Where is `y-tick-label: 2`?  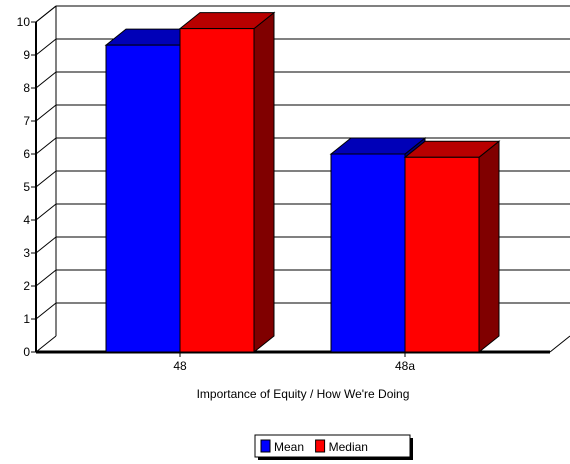 y-tick-label: 2 is located at coordinates (26, 286).